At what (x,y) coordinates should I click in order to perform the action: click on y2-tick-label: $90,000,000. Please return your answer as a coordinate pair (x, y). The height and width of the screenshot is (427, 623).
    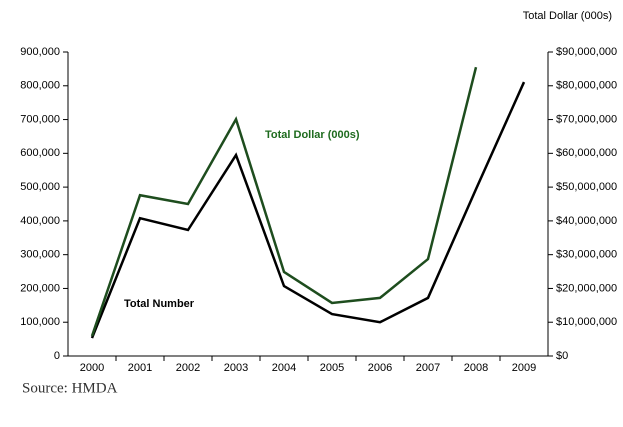
    Looking at the image, I should click on (586, 52).